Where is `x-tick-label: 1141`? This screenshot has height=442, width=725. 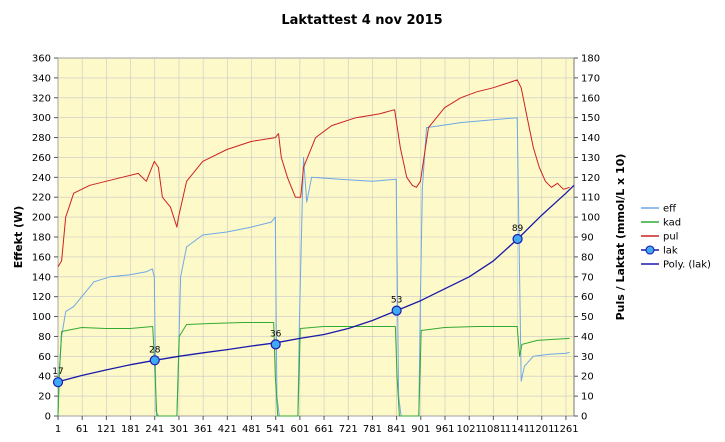 x-tick-label: 1141 is located at coordinates (517, 429).